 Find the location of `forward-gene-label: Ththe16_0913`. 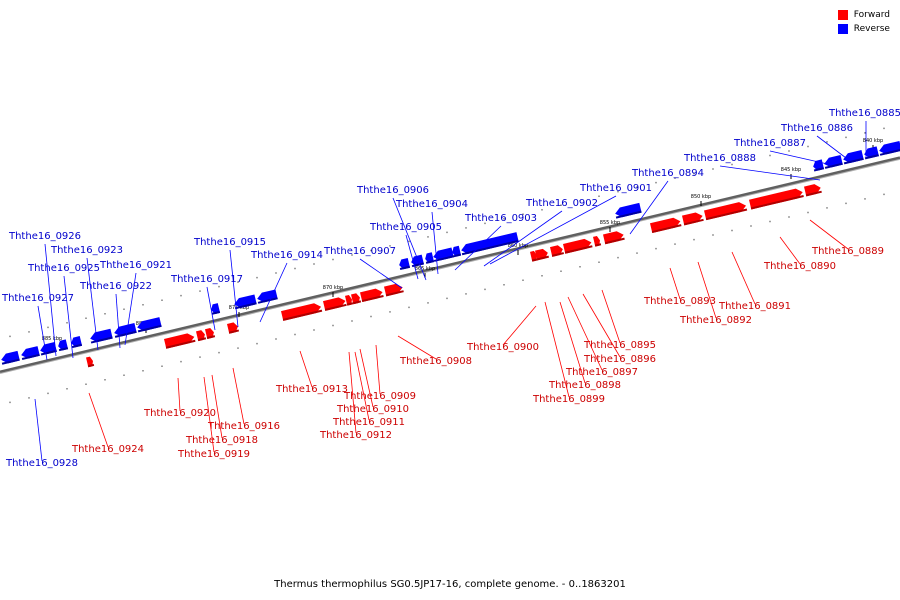

forward-gene-label: Ththe16_0913 is located at coordinates (311, 389).